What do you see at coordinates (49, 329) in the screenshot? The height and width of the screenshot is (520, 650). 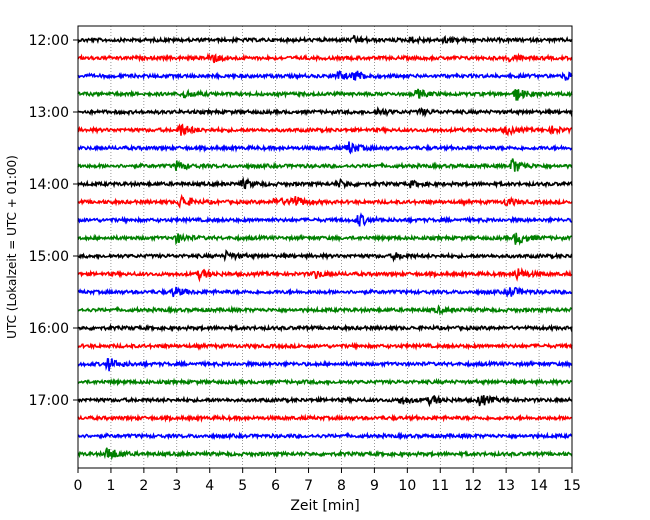 I see `y-tick-label: 16:00` at bounding box center [49, 329].